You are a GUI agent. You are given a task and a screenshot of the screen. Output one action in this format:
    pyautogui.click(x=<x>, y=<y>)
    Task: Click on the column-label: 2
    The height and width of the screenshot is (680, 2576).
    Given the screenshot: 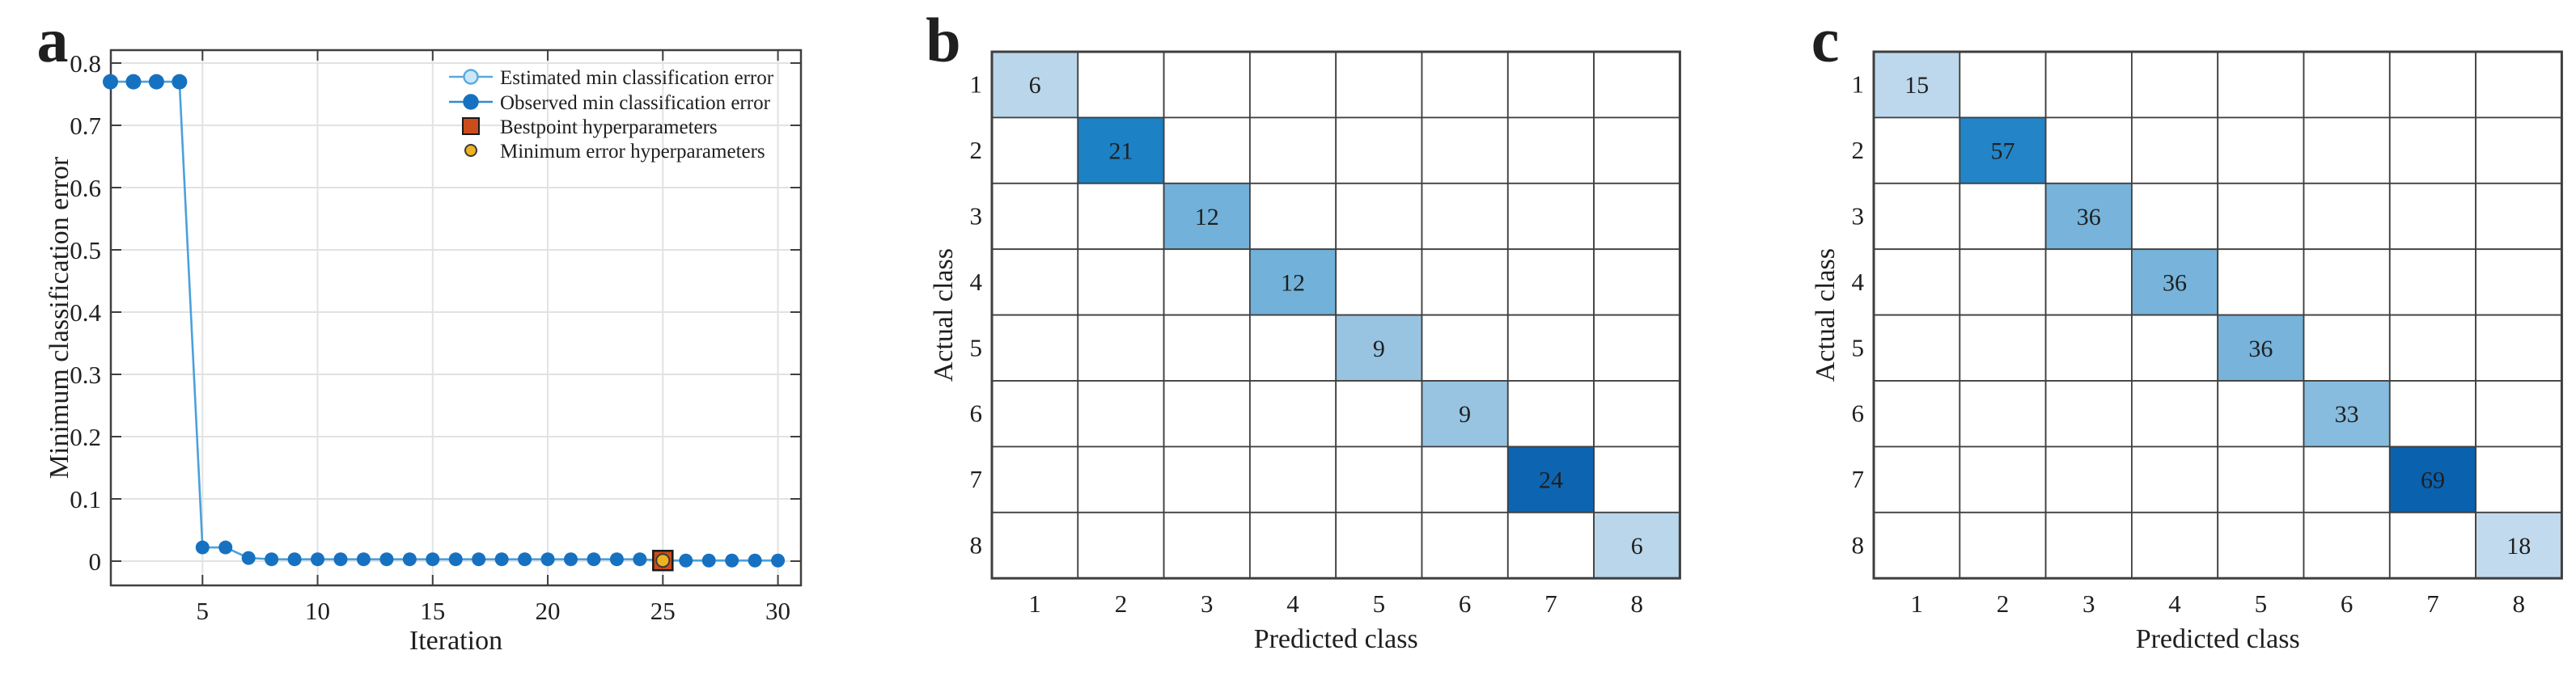 What is the action you would take?
    pyautogui.click(x=2003, y=603)
    